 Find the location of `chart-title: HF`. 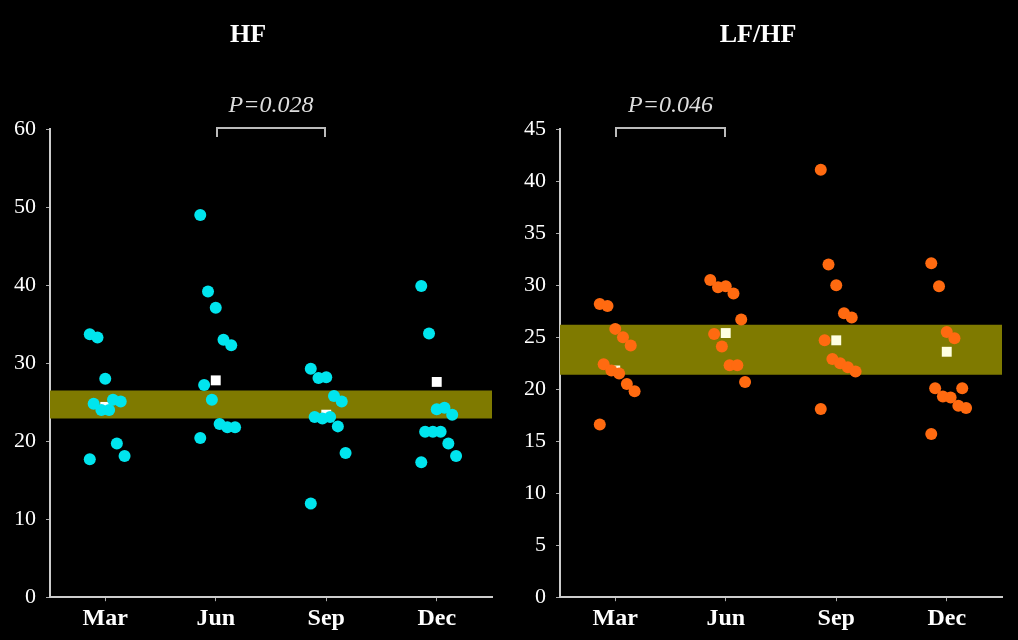

chart-title: HF is located at coordinates (248, 34).